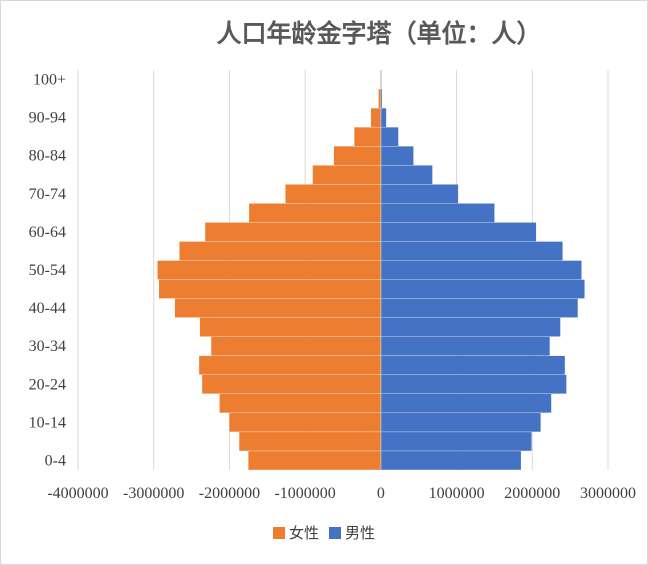 This screenshot has height=565, width=648. Describe the element at coordinates (360, 533) in the screenshot. I see `legend-label-male: 男性` at that location.